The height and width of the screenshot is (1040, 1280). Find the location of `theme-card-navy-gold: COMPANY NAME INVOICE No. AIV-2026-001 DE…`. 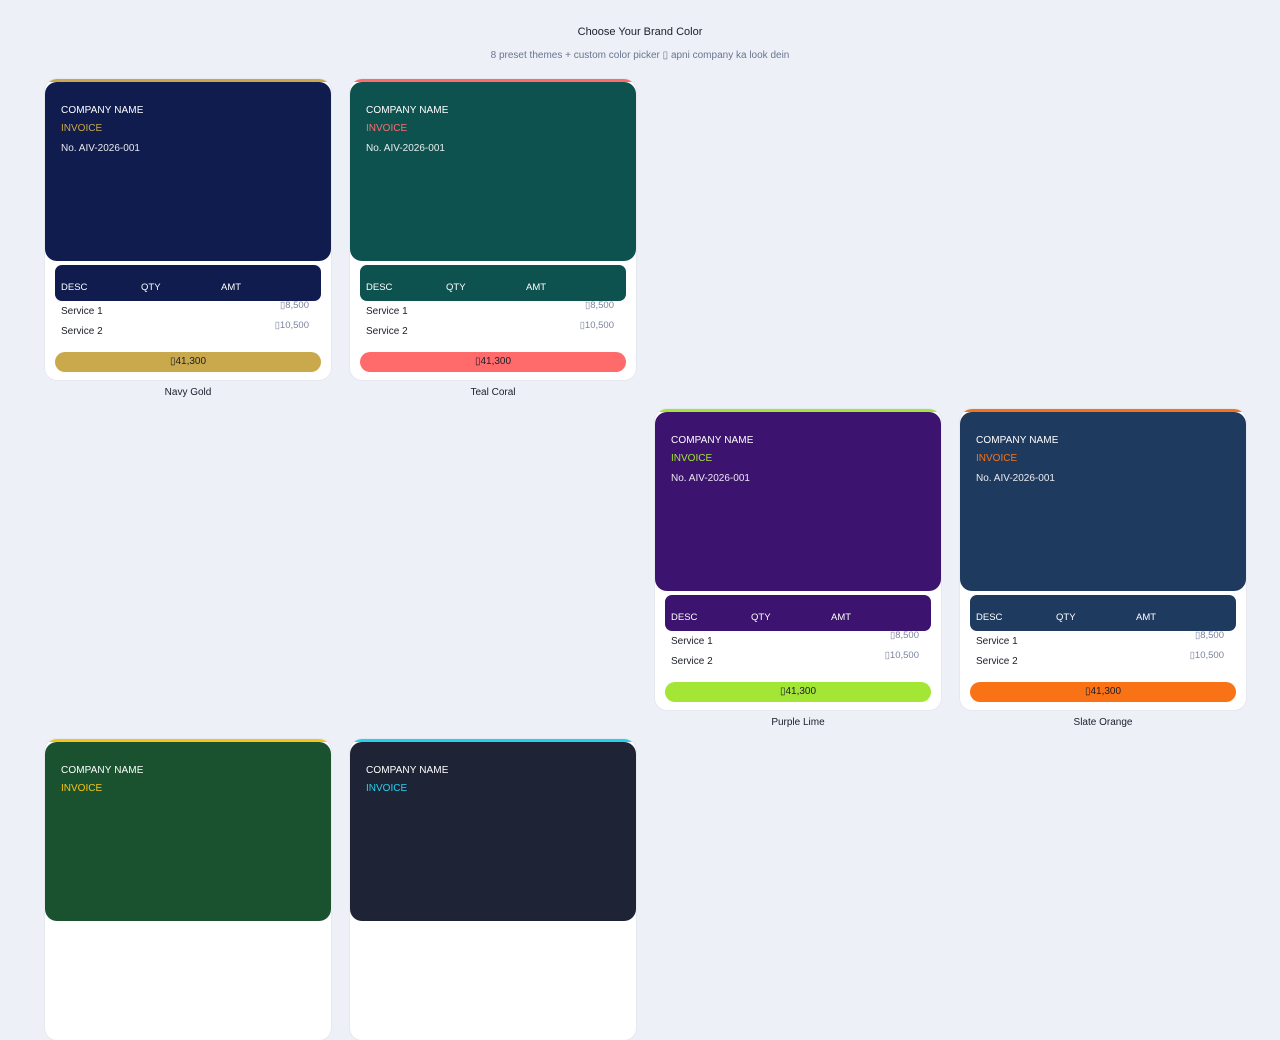

theme-card-navy-gold: COMPANY NAME INVOICE No. AIV-2026-001 DE… is located at coordinates (188, 238).